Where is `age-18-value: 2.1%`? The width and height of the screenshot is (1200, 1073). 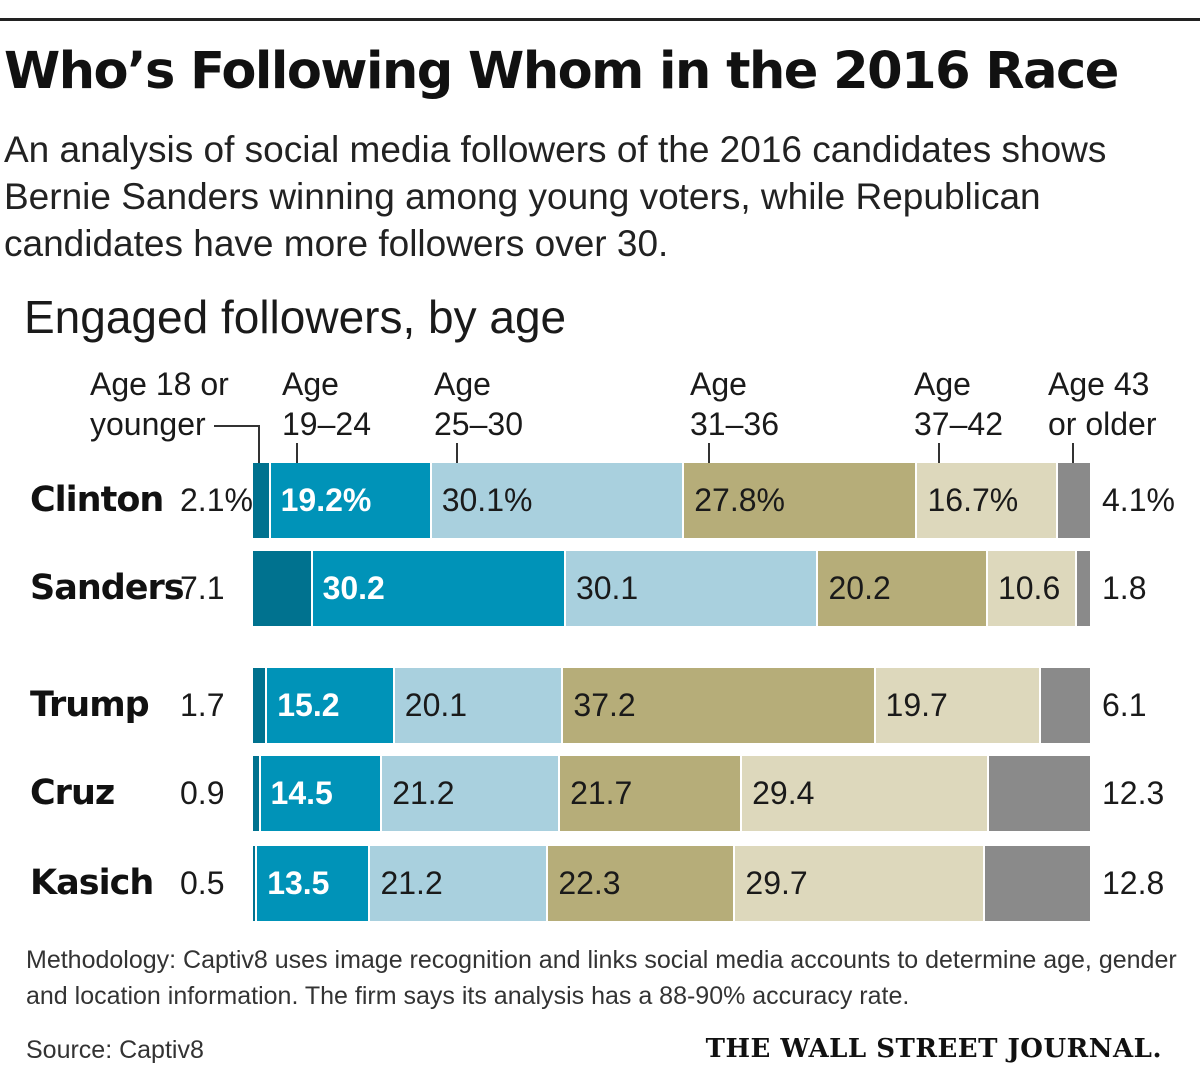 age-18-value: 2.1% is located at coordinates (216, 500).